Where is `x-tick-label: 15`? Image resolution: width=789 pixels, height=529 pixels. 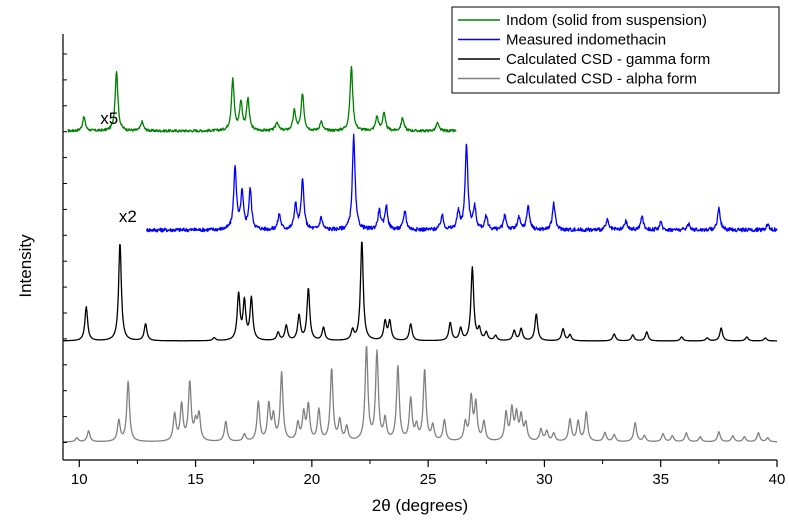
x-tick-label: 15 is located at coordinates (195, 479).